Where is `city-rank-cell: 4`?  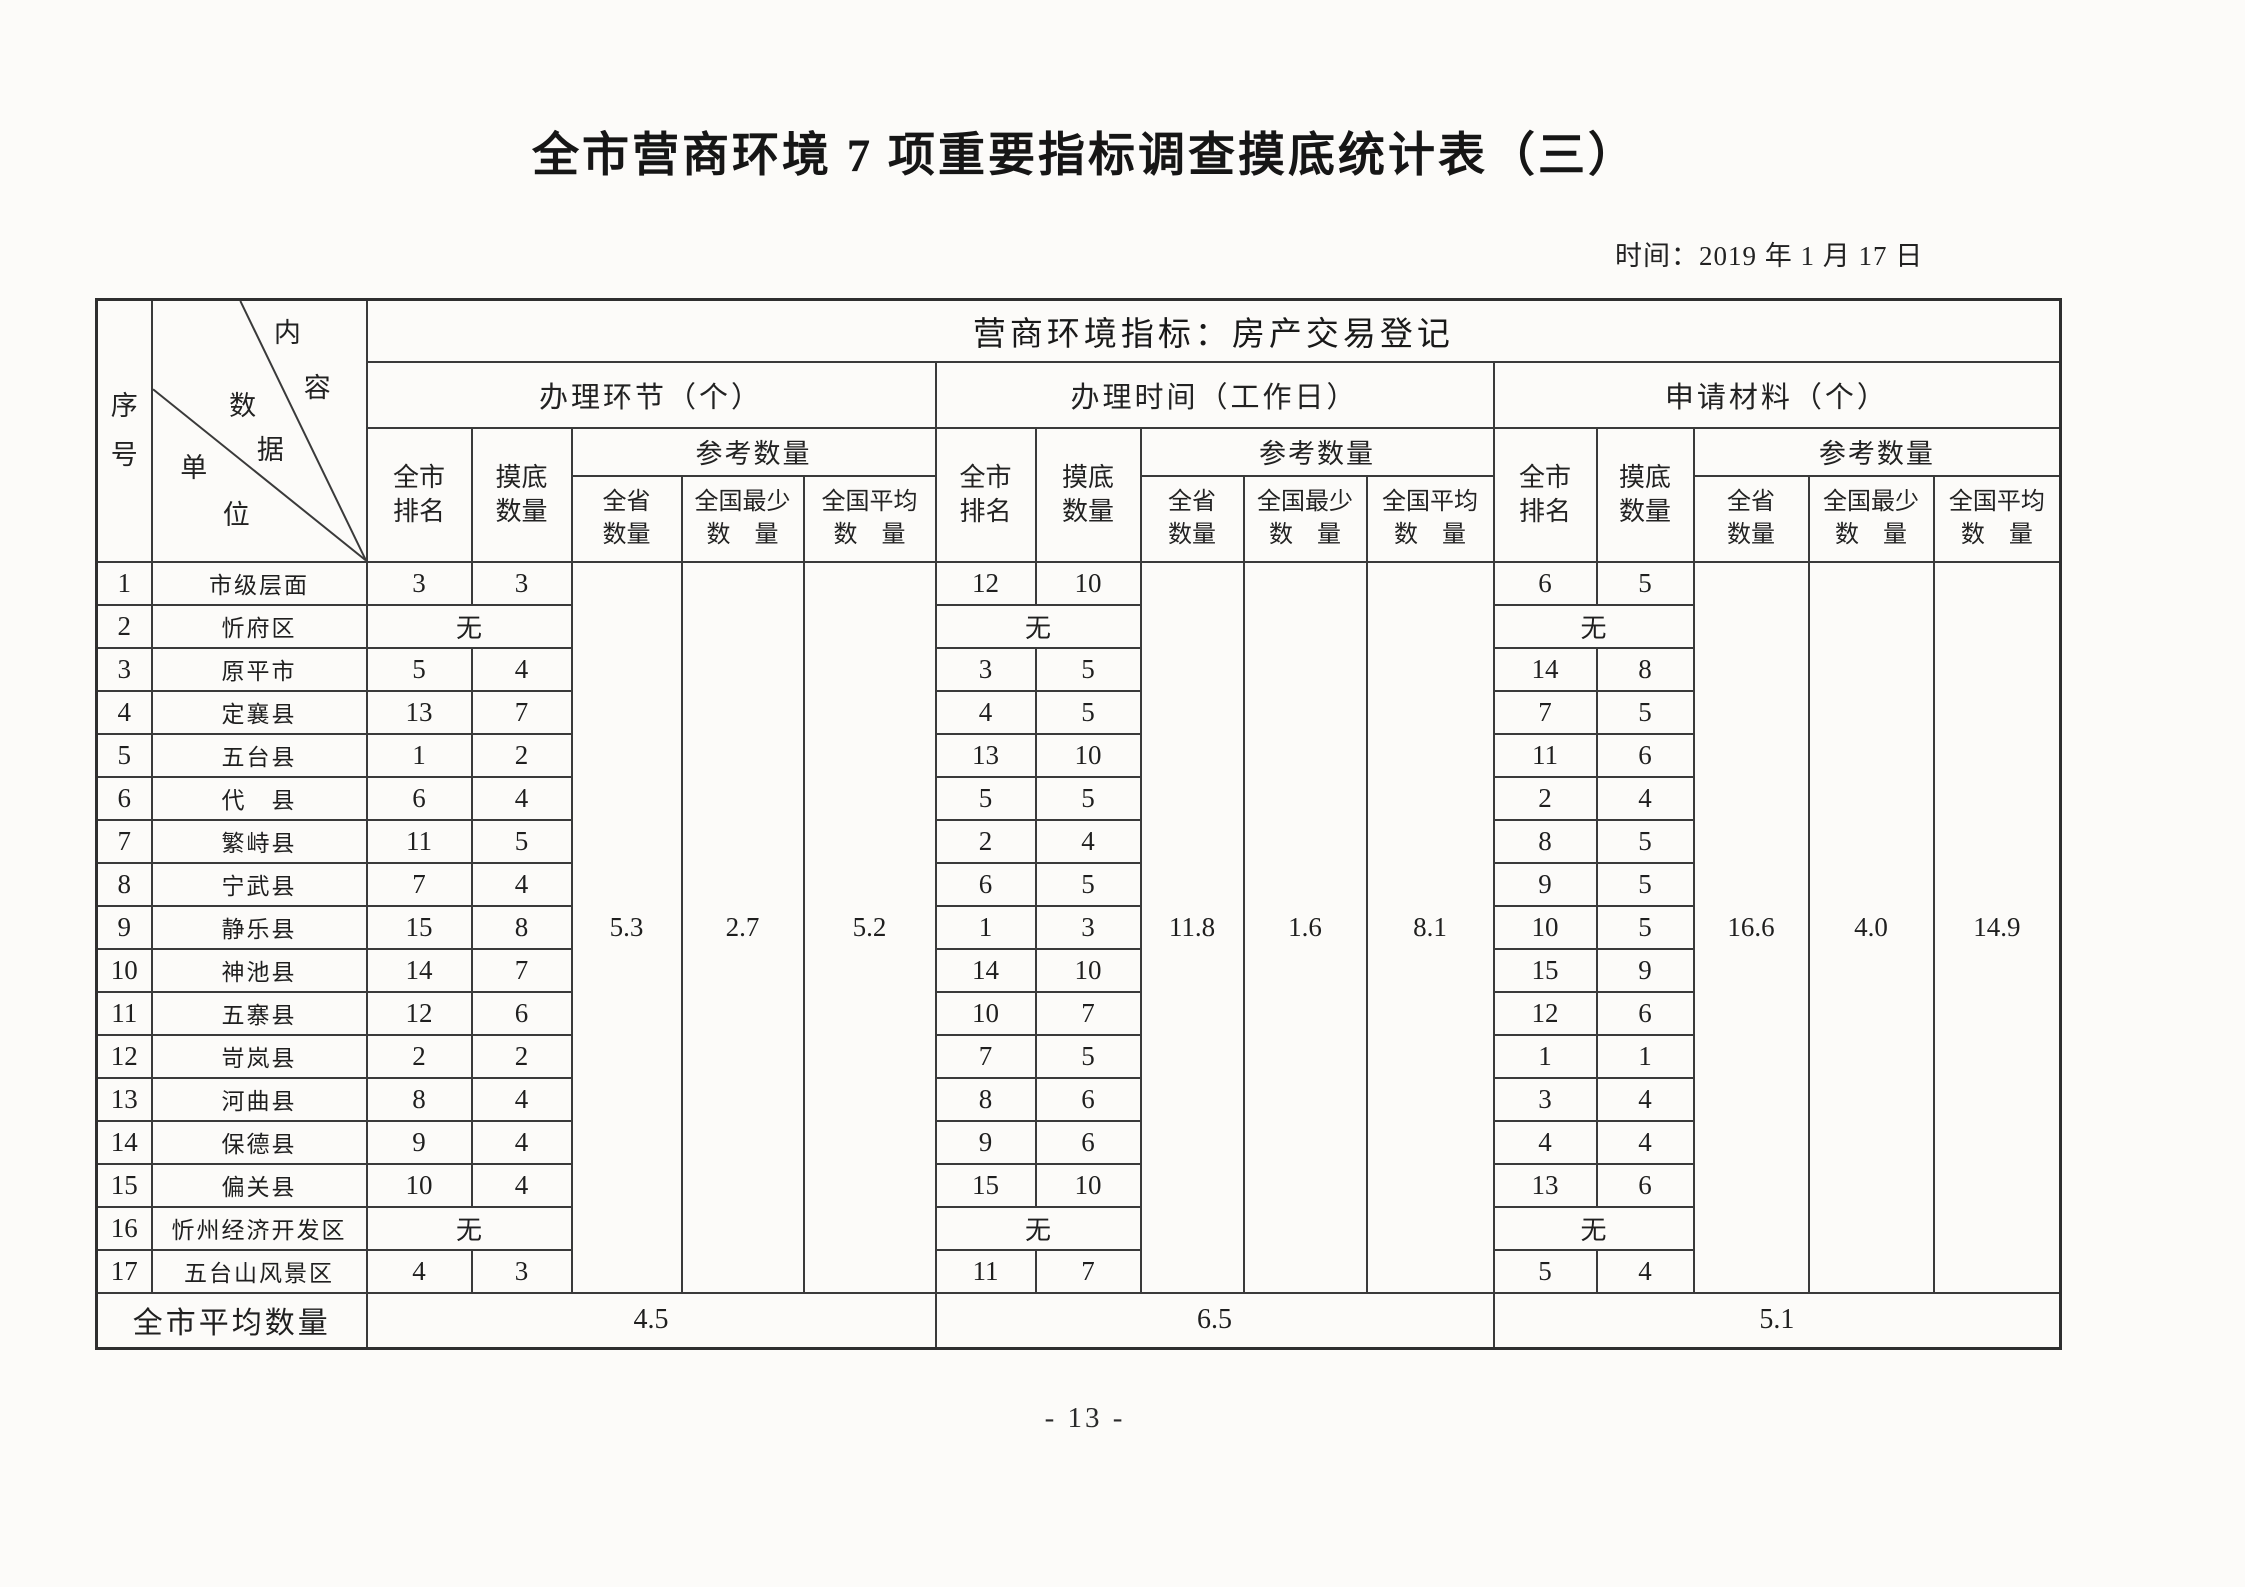 city-rank-cell: 4 is located at coordinates (1545, 1142).